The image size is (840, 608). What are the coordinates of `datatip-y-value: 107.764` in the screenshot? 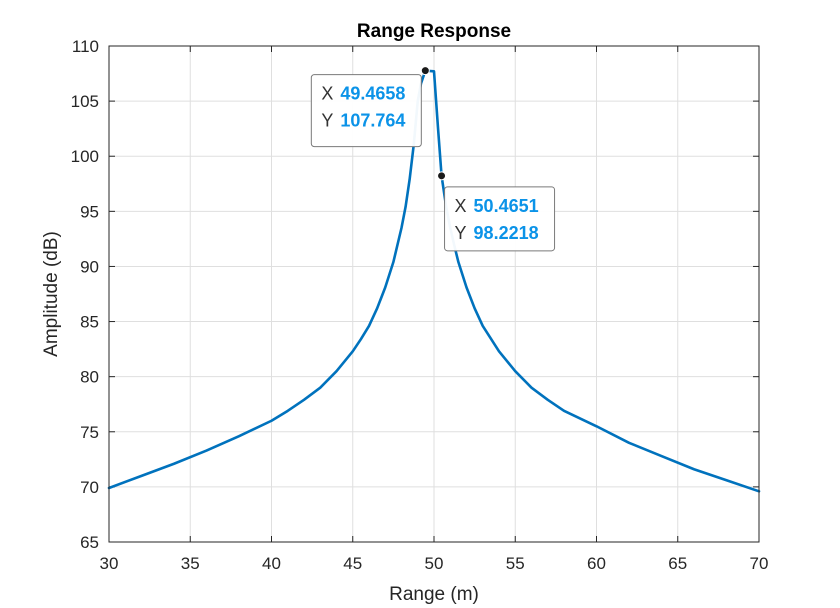 It's located at (372, 121).